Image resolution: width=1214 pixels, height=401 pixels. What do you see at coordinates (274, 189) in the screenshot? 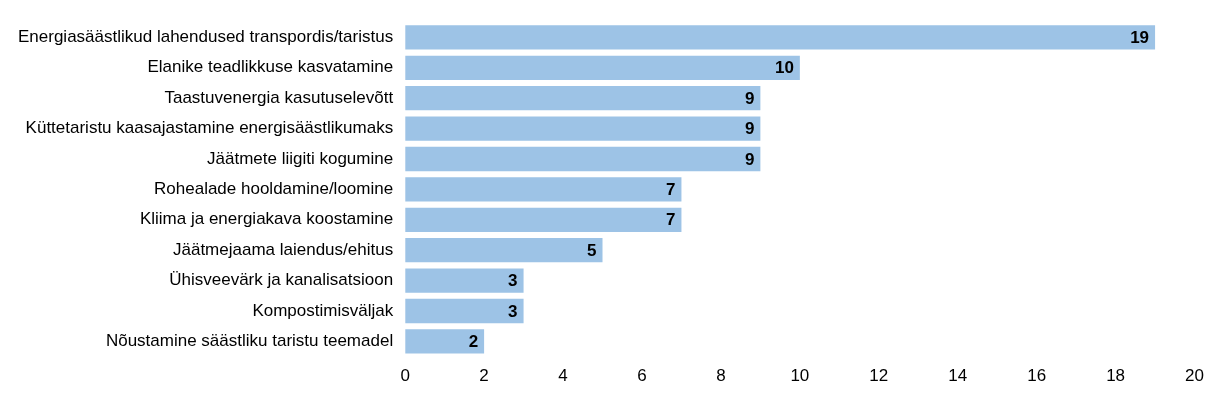
I see `y-tick-label: Rohealade hooldamine/loomine` at bounding box center [274, 189].